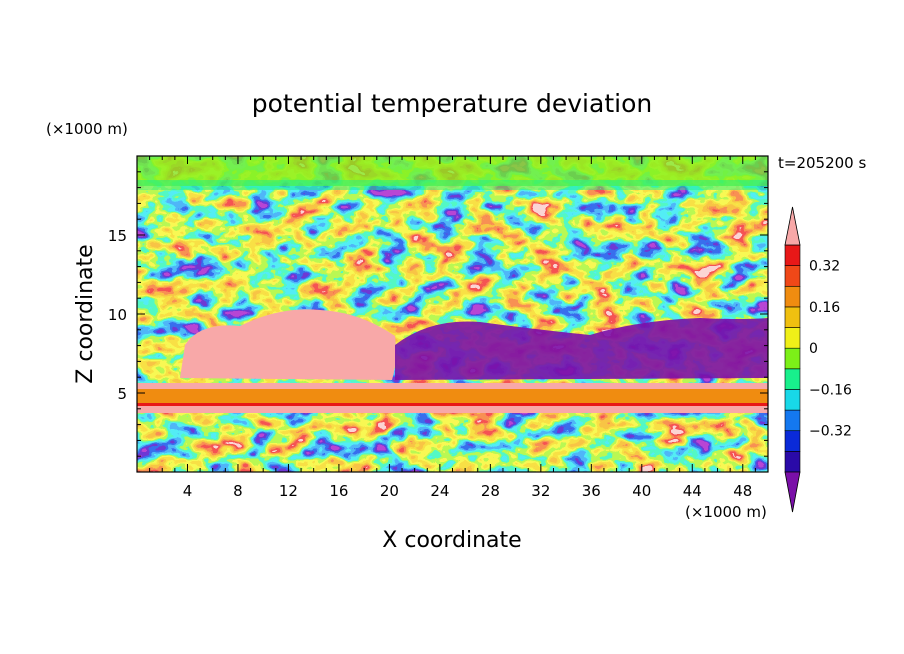 The height and width of the screenshot is (654, 904). What do you see at coordinates (818, 359) in the screenshot?
I see `colorbar: 0.32 0.16 0 −0.16 −0.32` at bounding box center [818, 359].